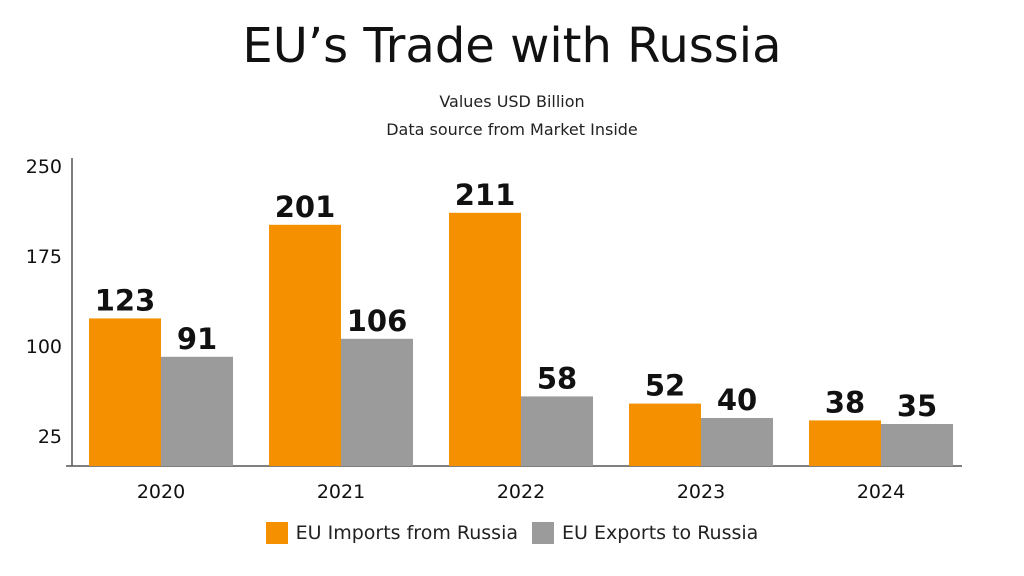 The height and width of the screenshot is (576, 1024). I want to click on data-label-exports-2023: 40, so click(737, 400).